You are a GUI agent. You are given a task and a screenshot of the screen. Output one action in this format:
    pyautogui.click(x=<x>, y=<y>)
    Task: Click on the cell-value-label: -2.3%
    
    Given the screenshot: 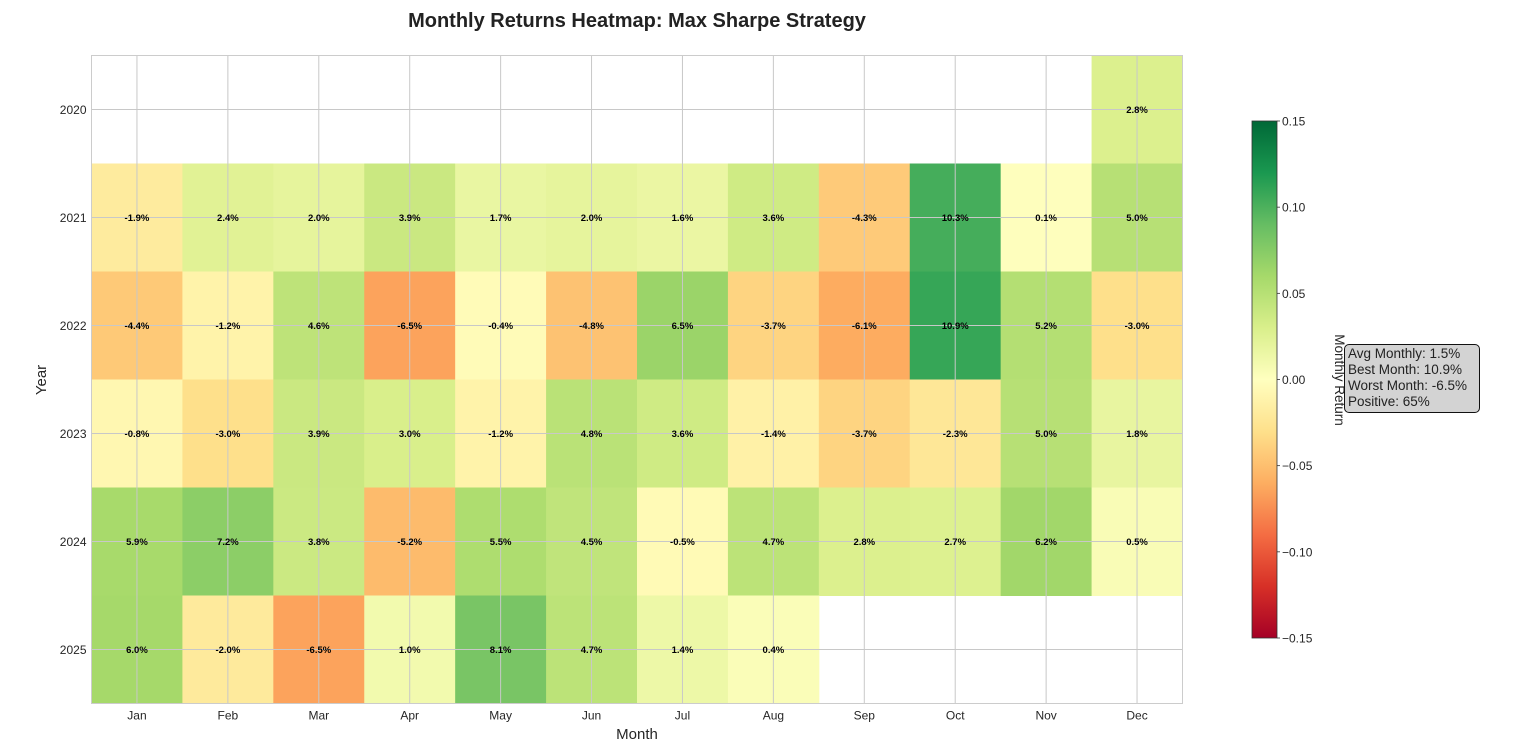 What is the action you would take?
    pyautogui.click(x=955, y=434)
    